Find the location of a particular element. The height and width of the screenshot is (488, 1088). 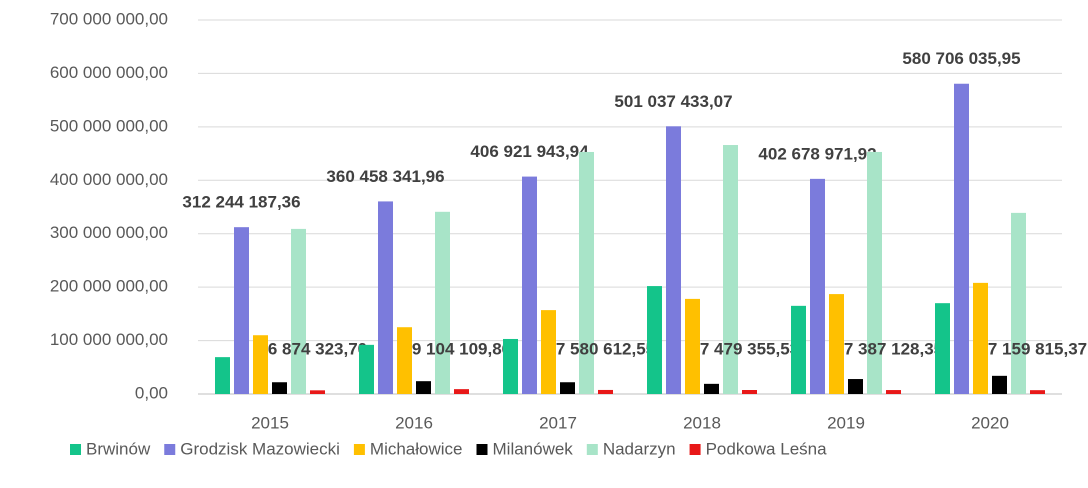

x-tick-label: 2016 is located at coordinates (414, 422).